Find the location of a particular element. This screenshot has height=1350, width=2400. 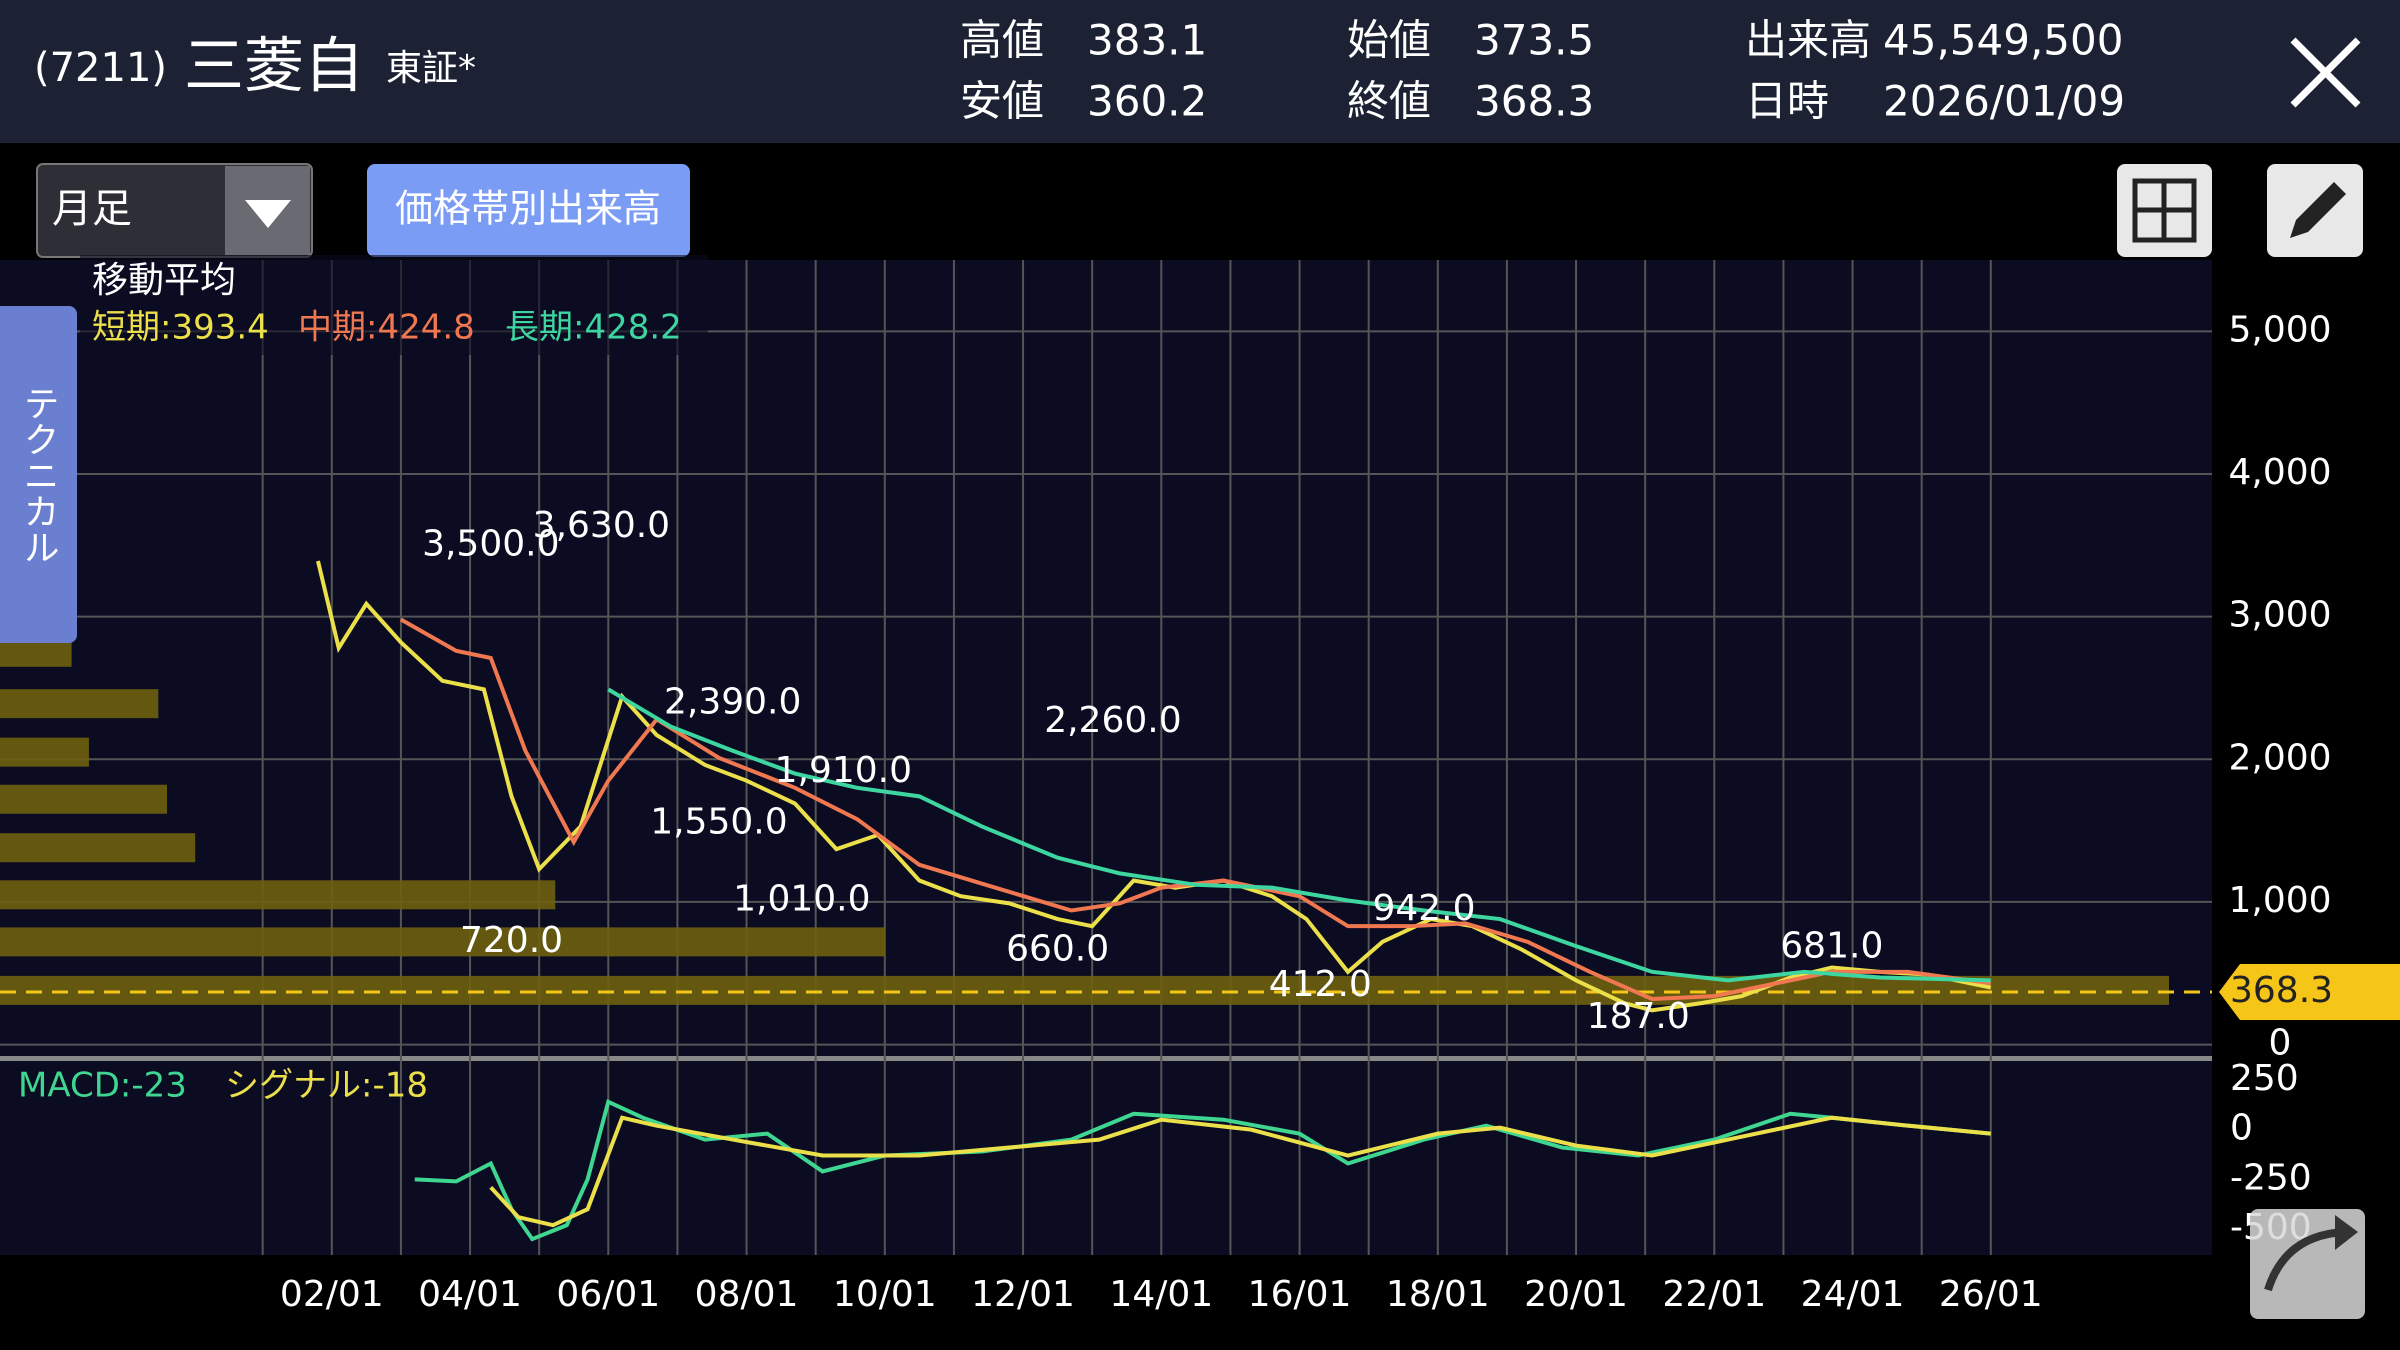

y2-tick-label: 250 is located at coordinates (2264, 1078).